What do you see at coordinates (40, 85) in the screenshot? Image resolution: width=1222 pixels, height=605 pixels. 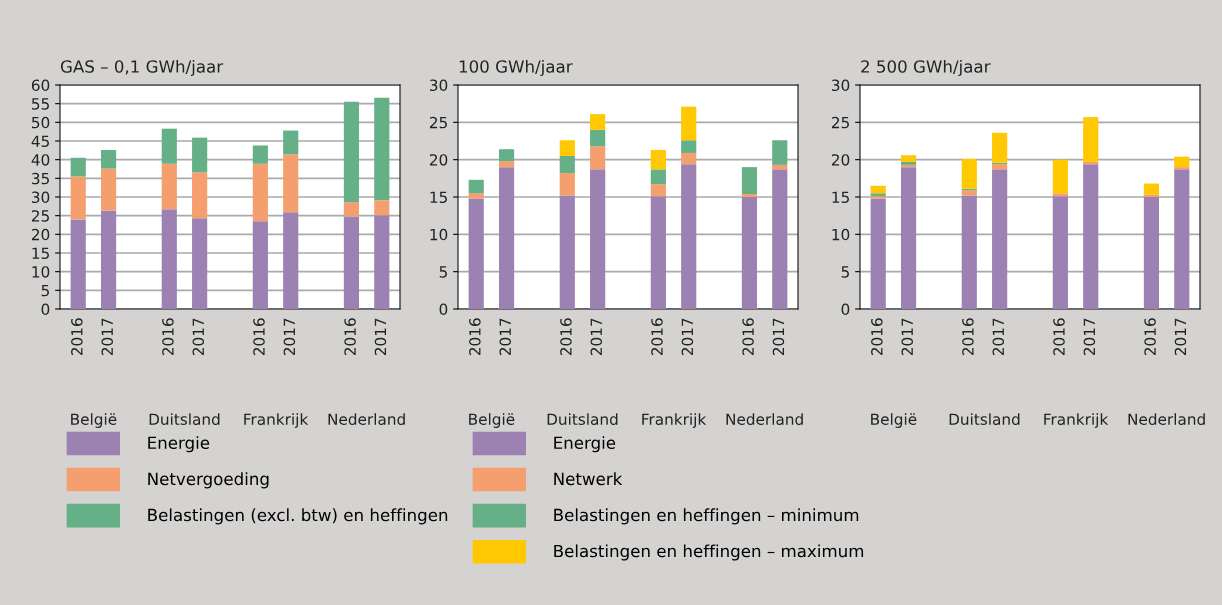 I see `y-tick-label: 60` at bounding box center [40, 85].